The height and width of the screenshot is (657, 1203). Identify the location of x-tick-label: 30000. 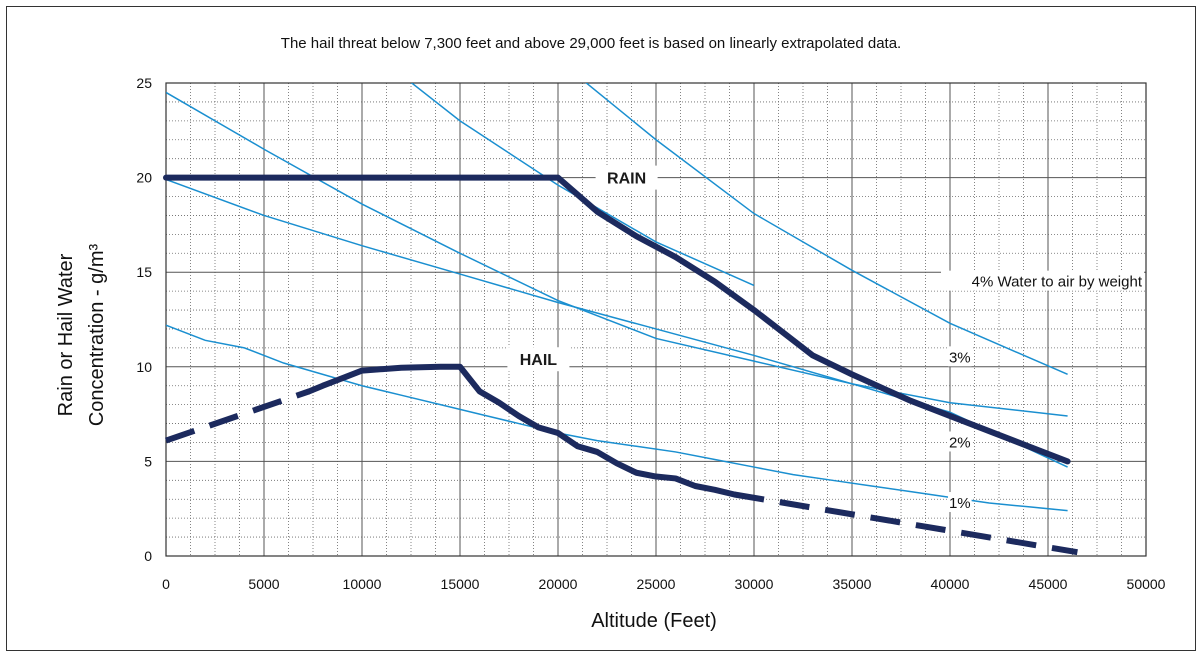
(754, 584).